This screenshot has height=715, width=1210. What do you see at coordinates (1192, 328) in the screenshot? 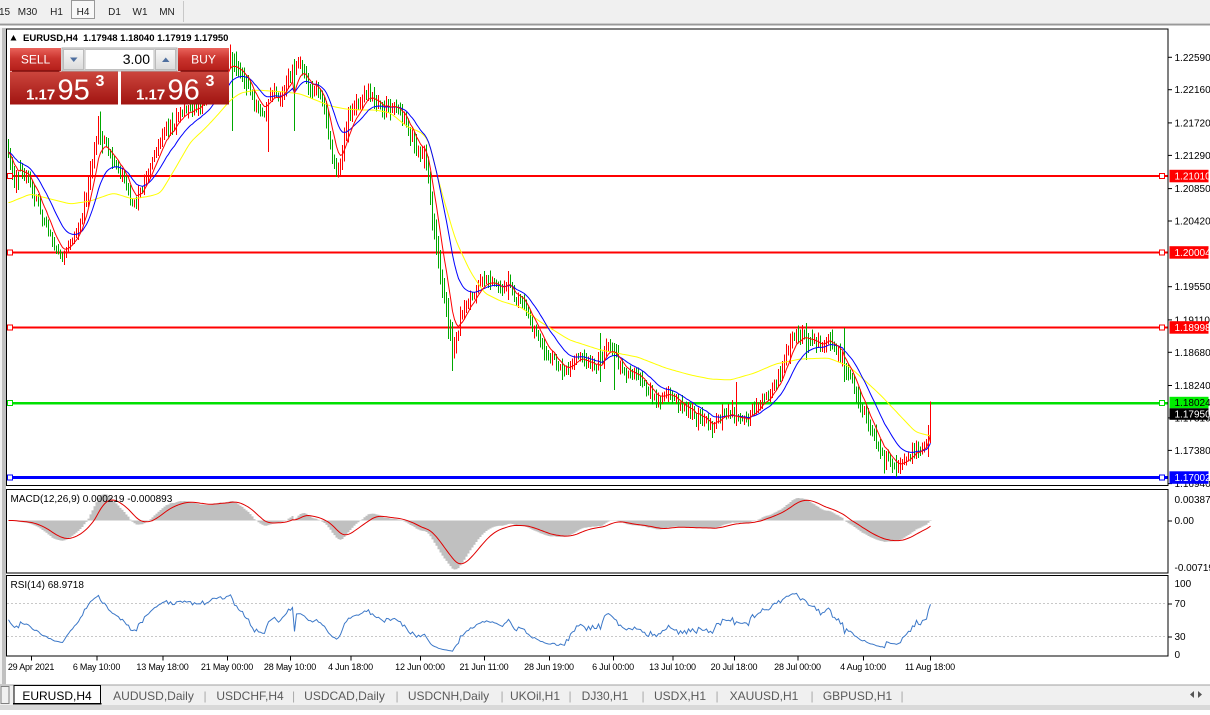
I see `svg-text: 1.18998` at bounding box center [1192, 328].